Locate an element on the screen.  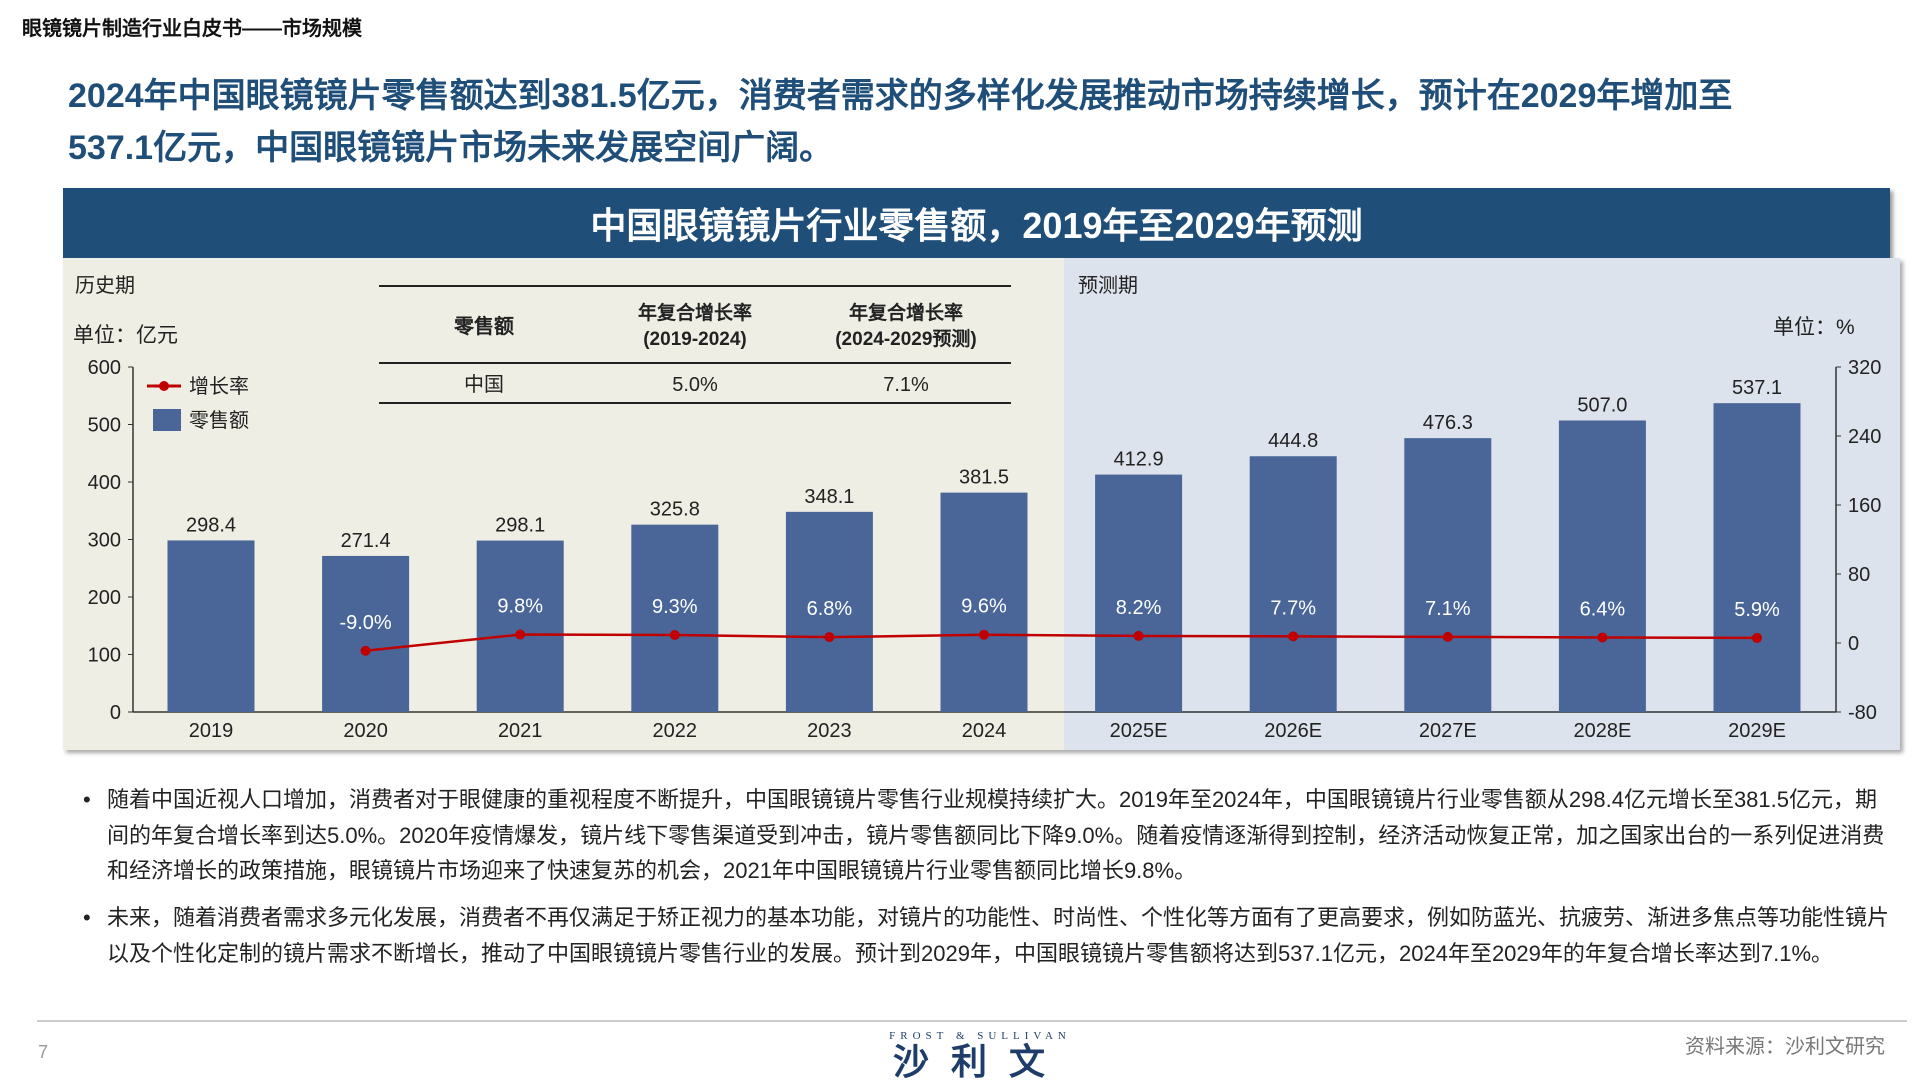
bar-2020 is located at coordinates (366, 633).